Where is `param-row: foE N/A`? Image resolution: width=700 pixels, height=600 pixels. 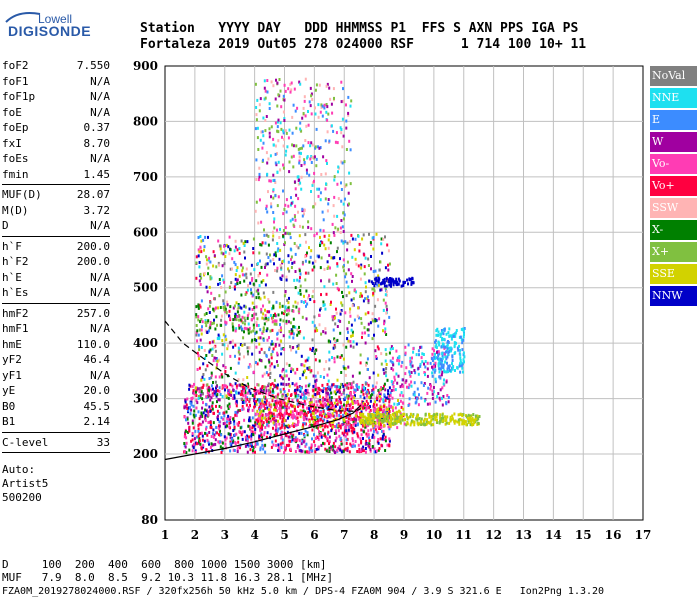 param-row: foE N/A is located at coordinates (56, 113).